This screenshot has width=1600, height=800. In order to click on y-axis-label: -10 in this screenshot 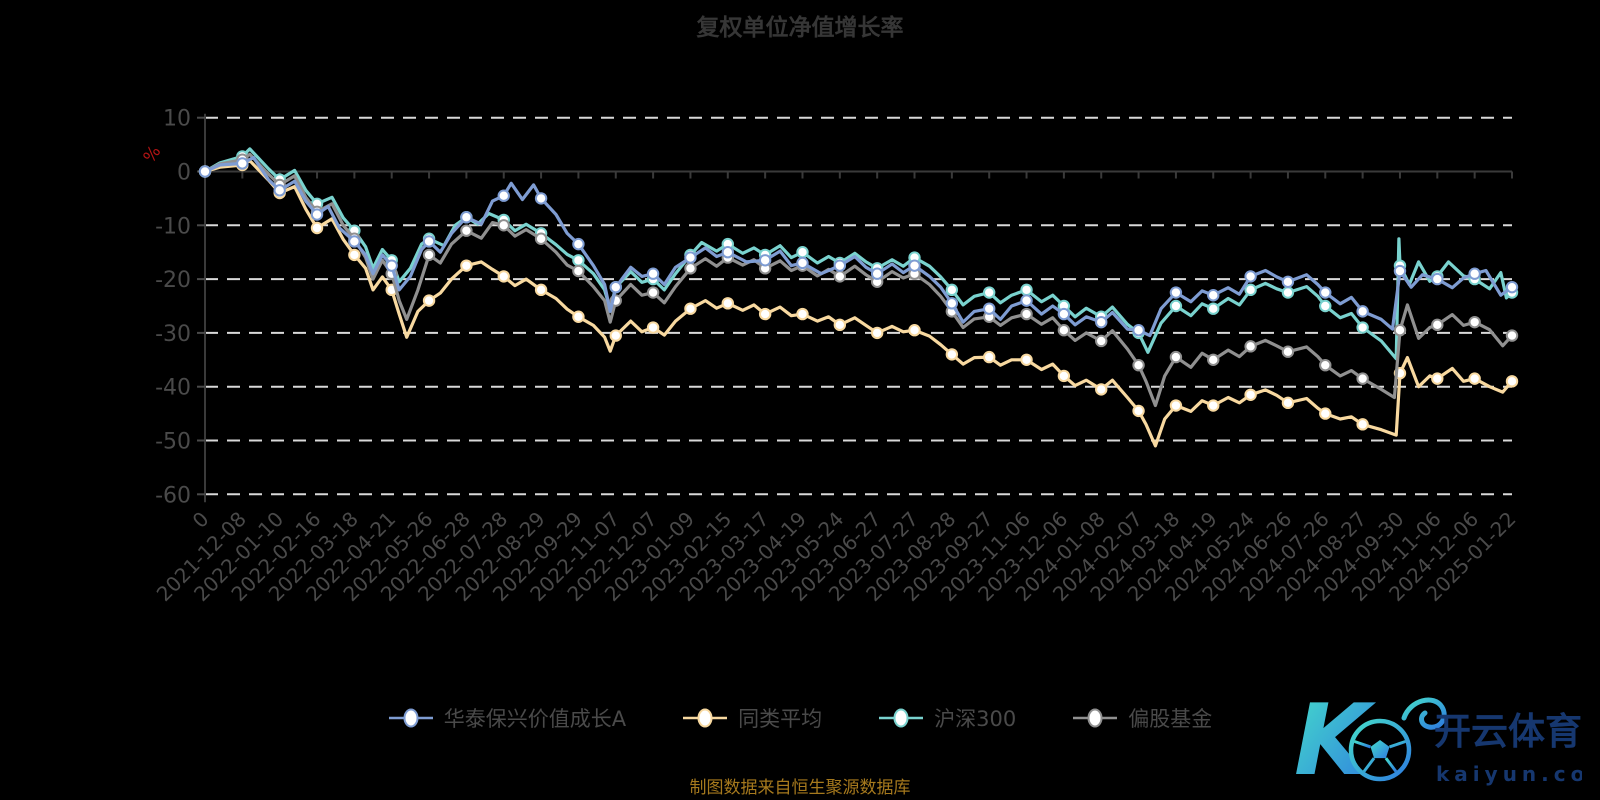, I will do `click(173, 226)`.